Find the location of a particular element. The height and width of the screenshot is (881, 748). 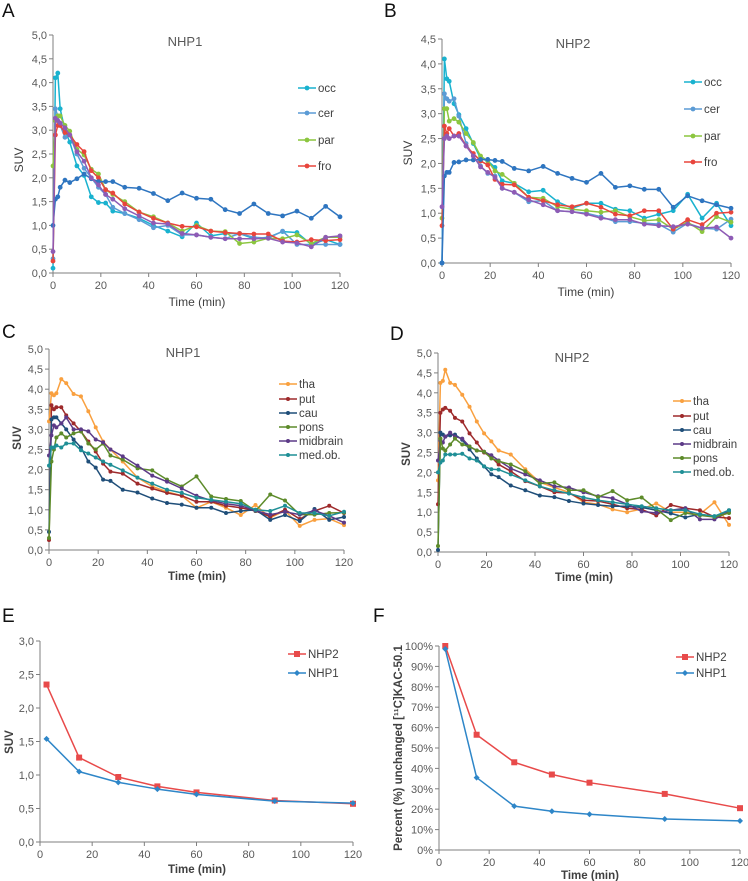

y-tick-label: 3,5 is located at coordinates (424, 414).